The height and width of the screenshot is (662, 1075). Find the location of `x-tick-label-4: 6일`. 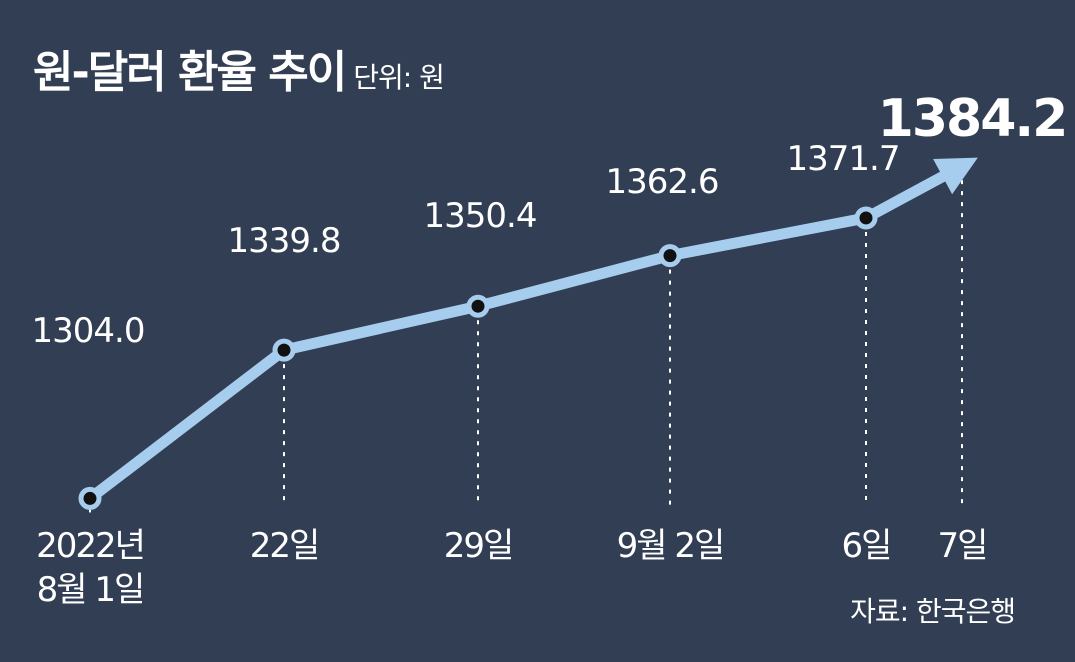

x-tick-label-4: 6일 is located at coordinates (866, 546).